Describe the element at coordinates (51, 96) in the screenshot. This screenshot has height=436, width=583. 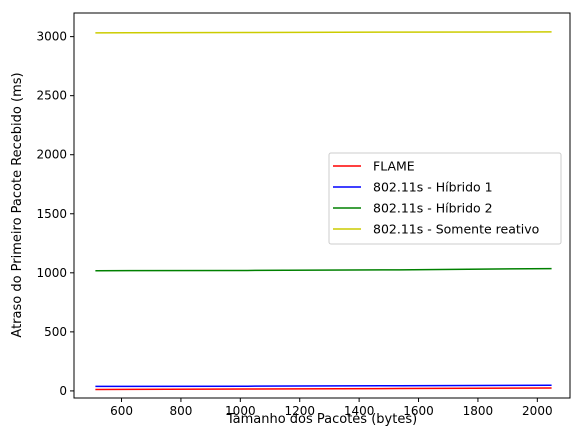
I see `y-tick-label: 2500` at that location.